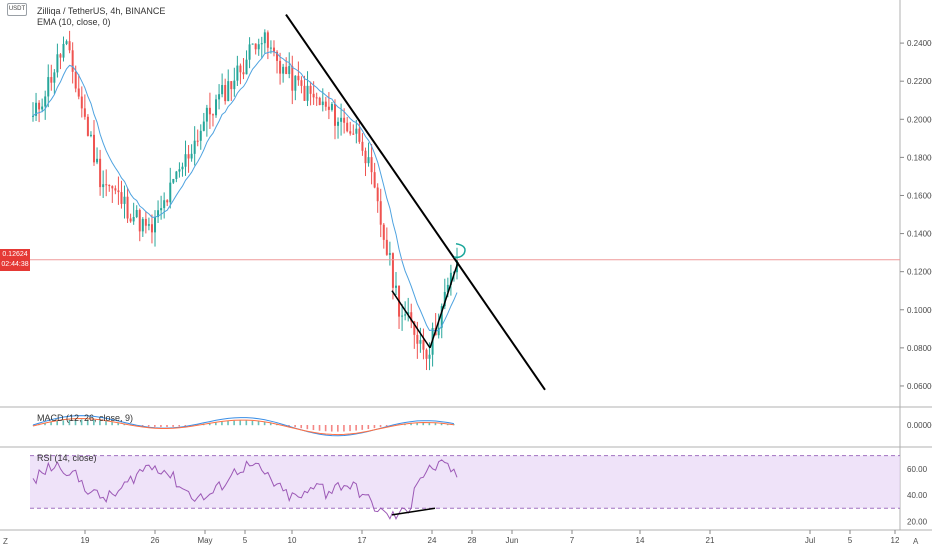  Describe the element at coordinates (710, 540) in the screenshot. I see `x-tick-label: 21` at that location.